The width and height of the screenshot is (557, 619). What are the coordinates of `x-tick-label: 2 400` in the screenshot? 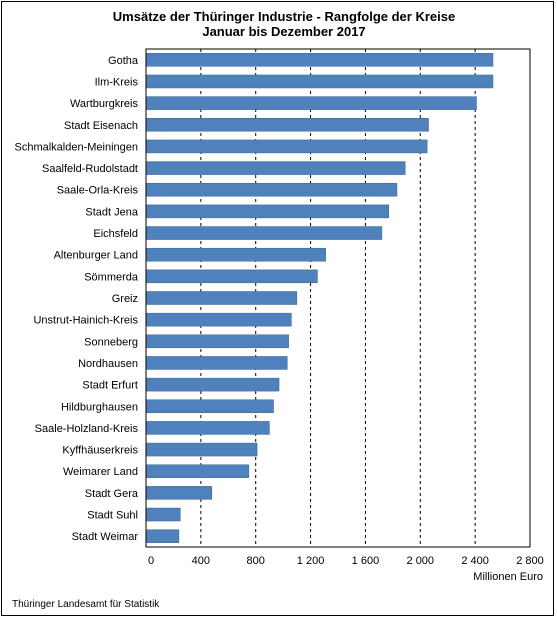 It's located at (475, 561).